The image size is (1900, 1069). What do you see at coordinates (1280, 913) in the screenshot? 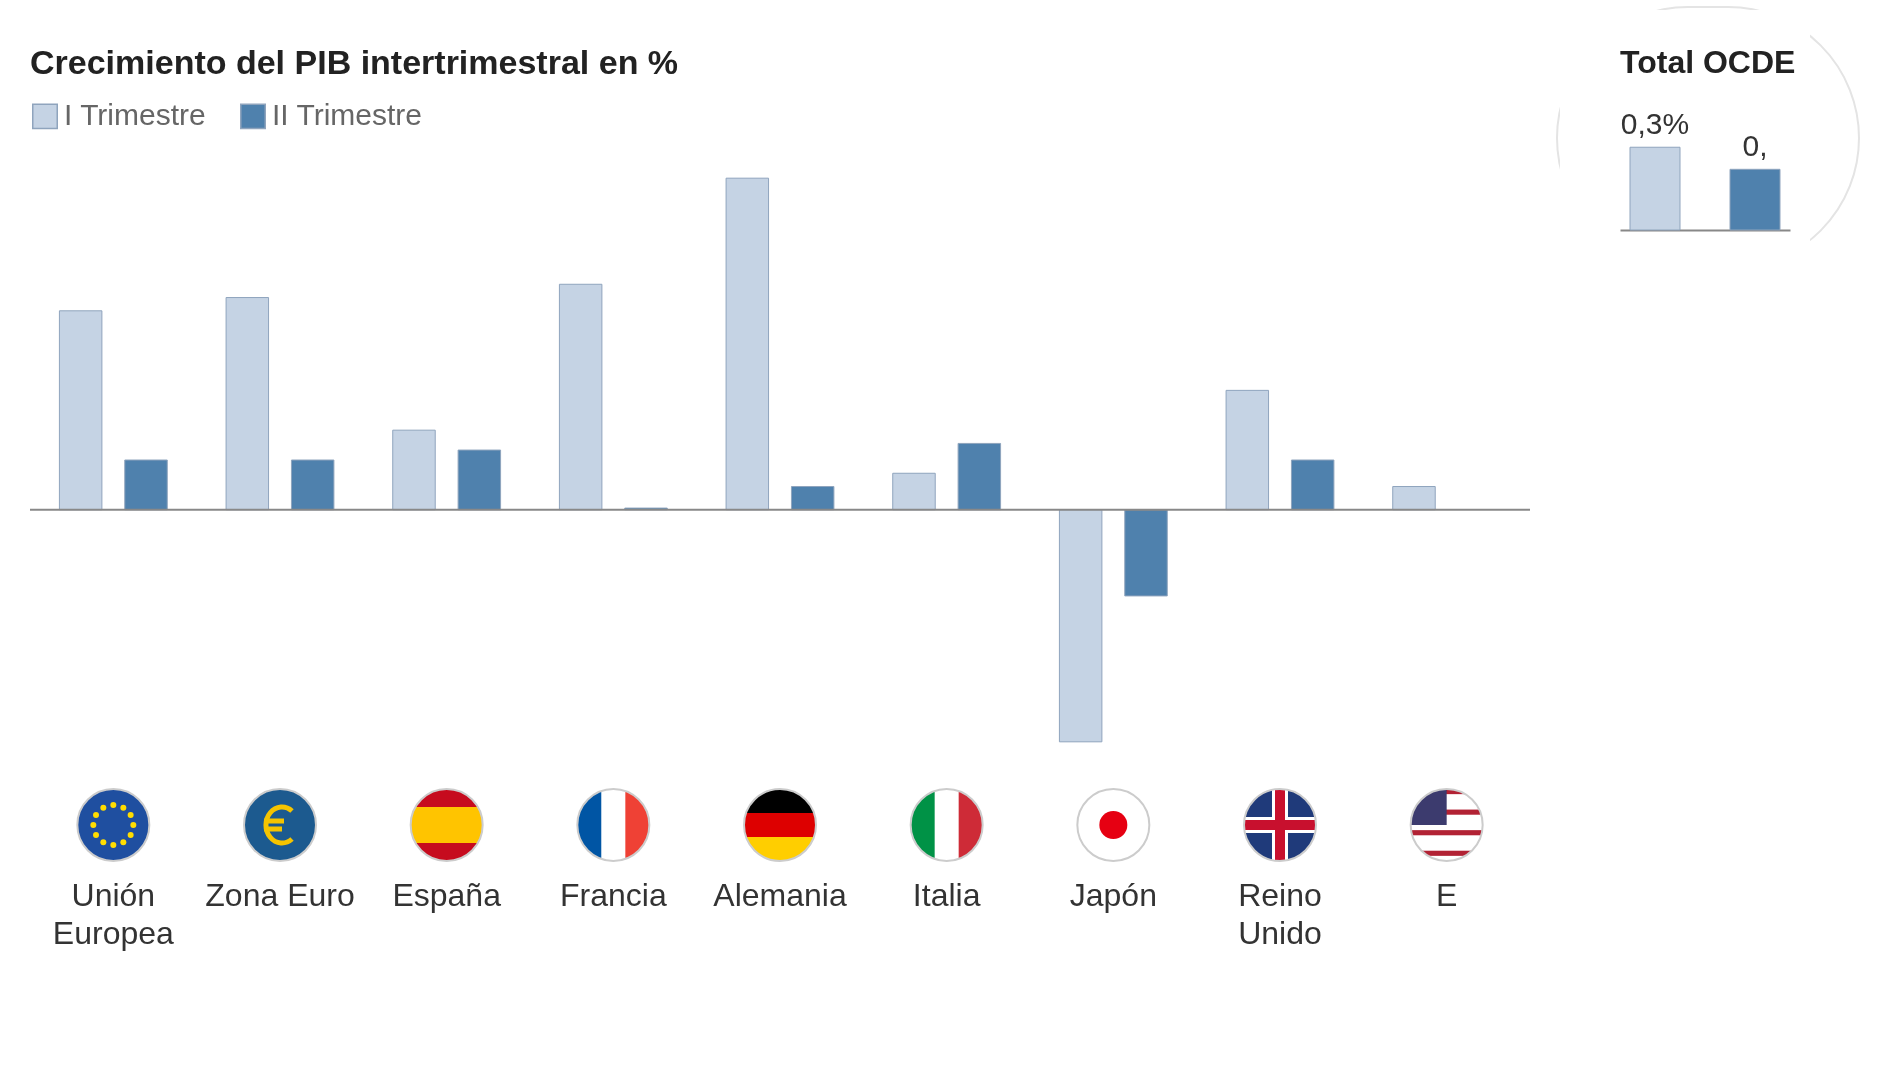
I see `x-tick-label: Reino Unido` at bounding box center [1280, 913].